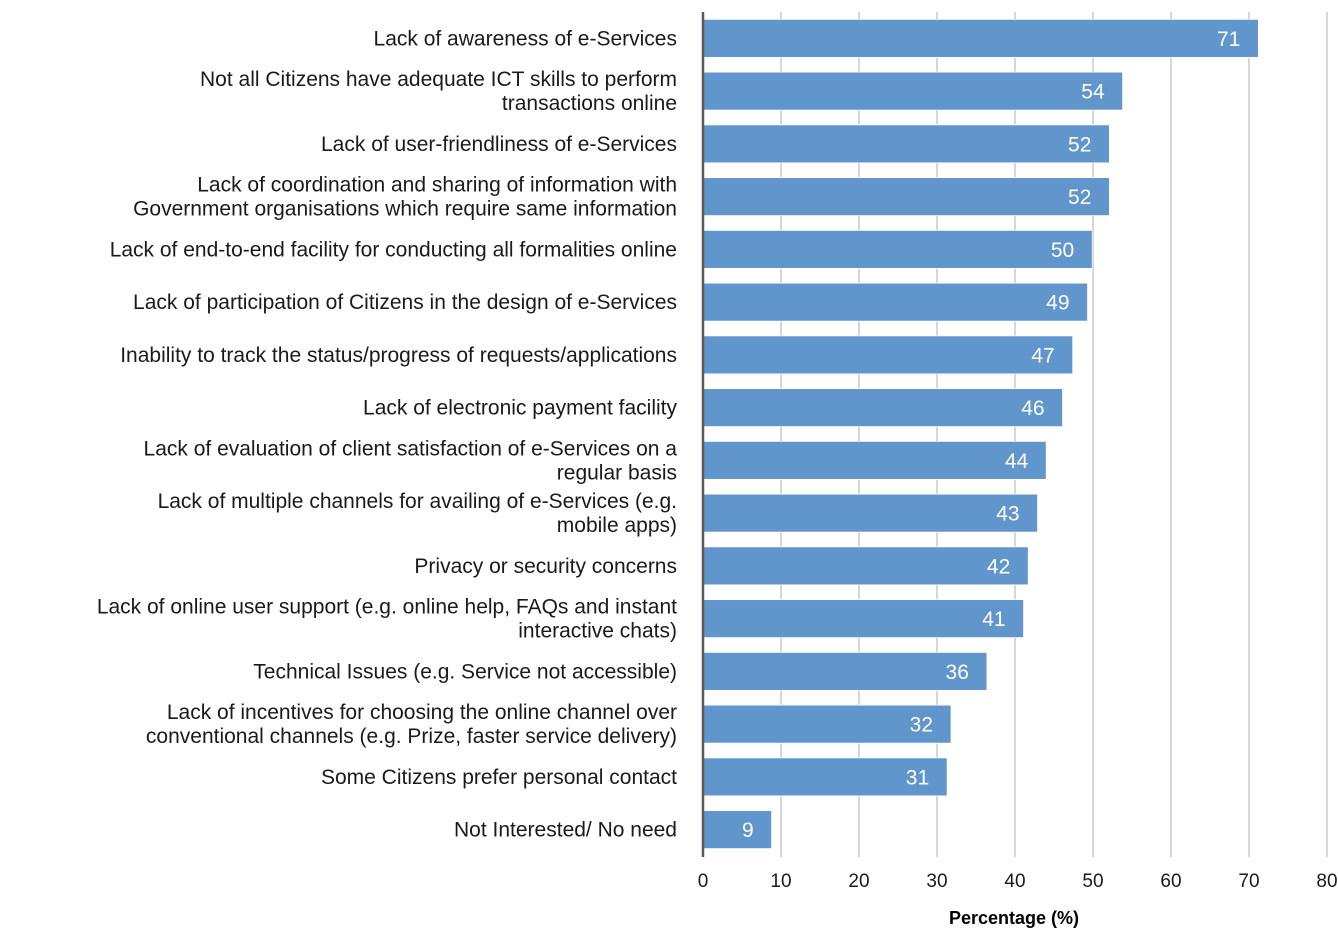 The width and height of the screenshot is (1338, 931). I want to click on x-tick-label: 40, so click(1014, 881).